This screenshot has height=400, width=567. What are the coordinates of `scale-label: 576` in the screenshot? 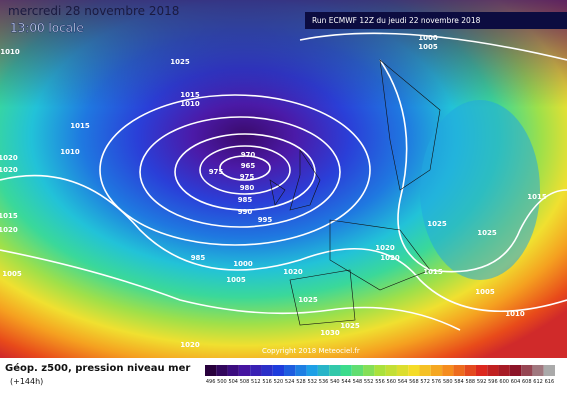 It's located at (437, 382).